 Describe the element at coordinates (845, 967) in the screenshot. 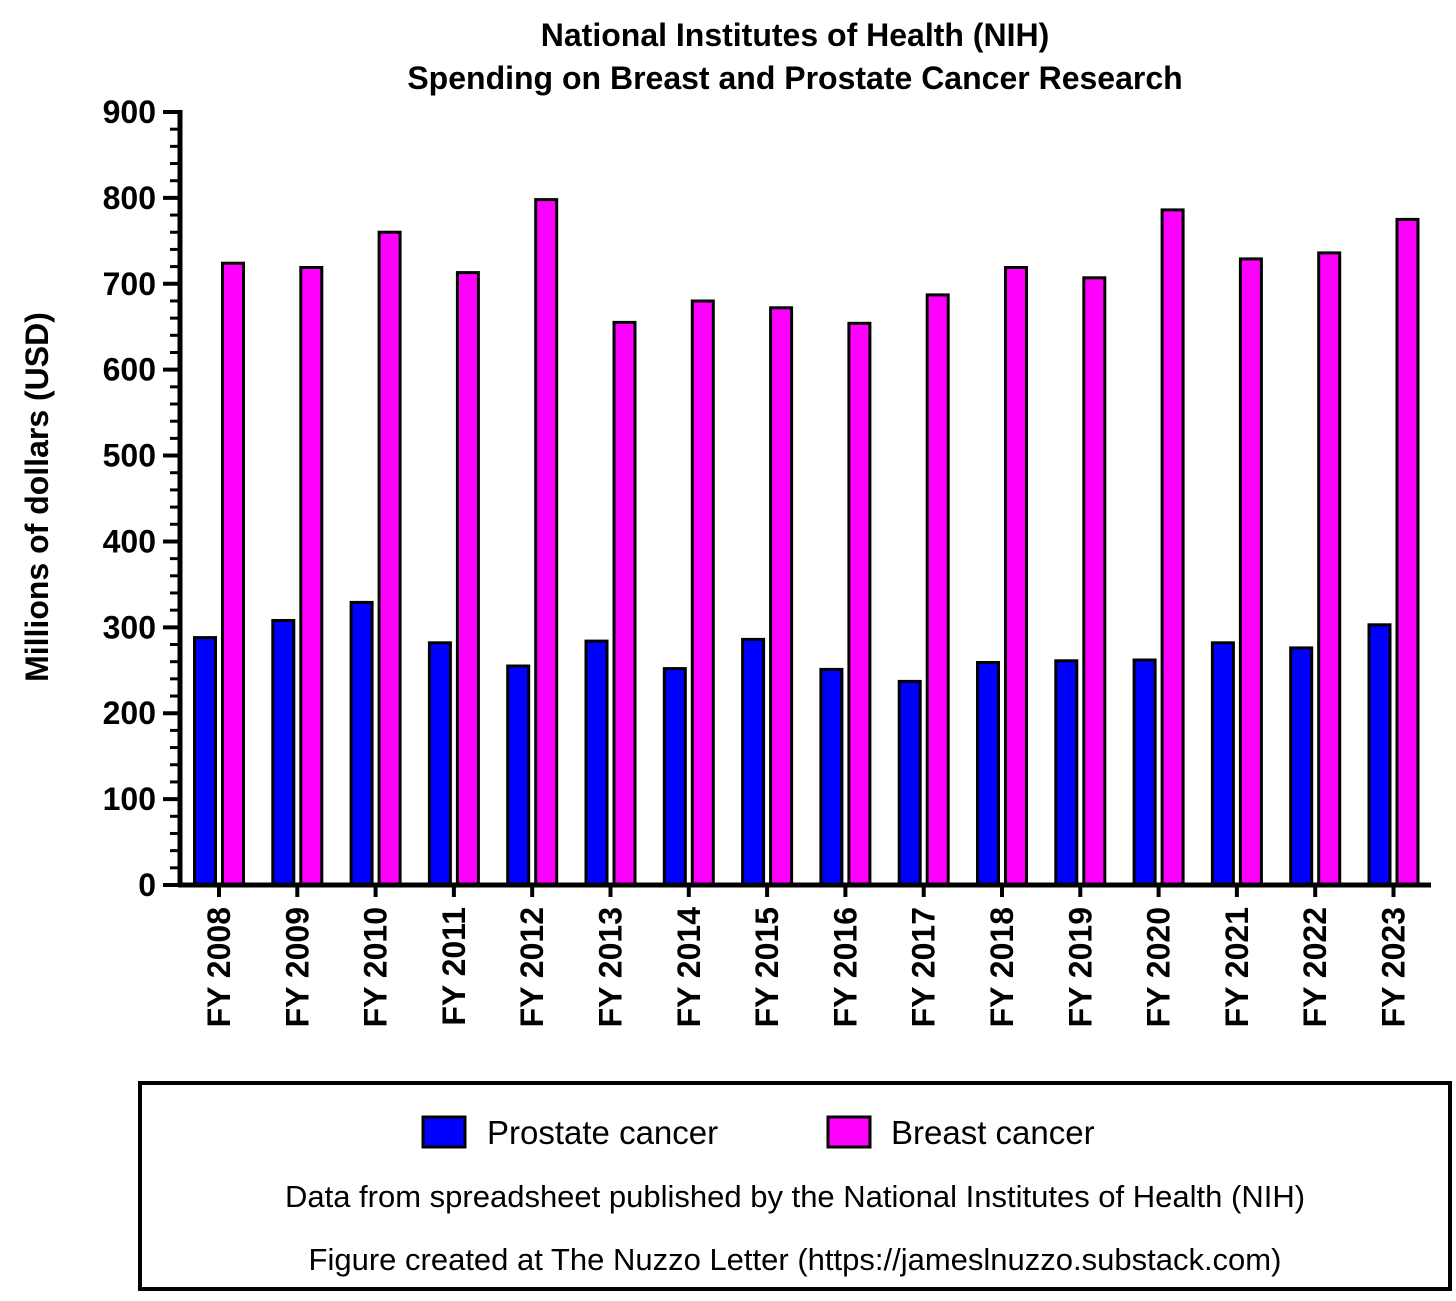

I see `x-tick-label-fy-2016: FY 2016` at that location.